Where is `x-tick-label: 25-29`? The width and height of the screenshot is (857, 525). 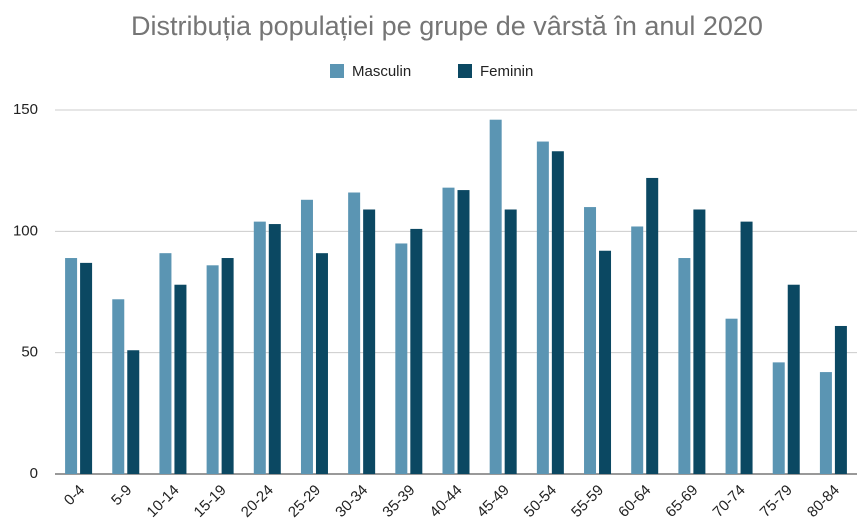 x-tick-label: 25-29 is located at coordinates (304, 501).